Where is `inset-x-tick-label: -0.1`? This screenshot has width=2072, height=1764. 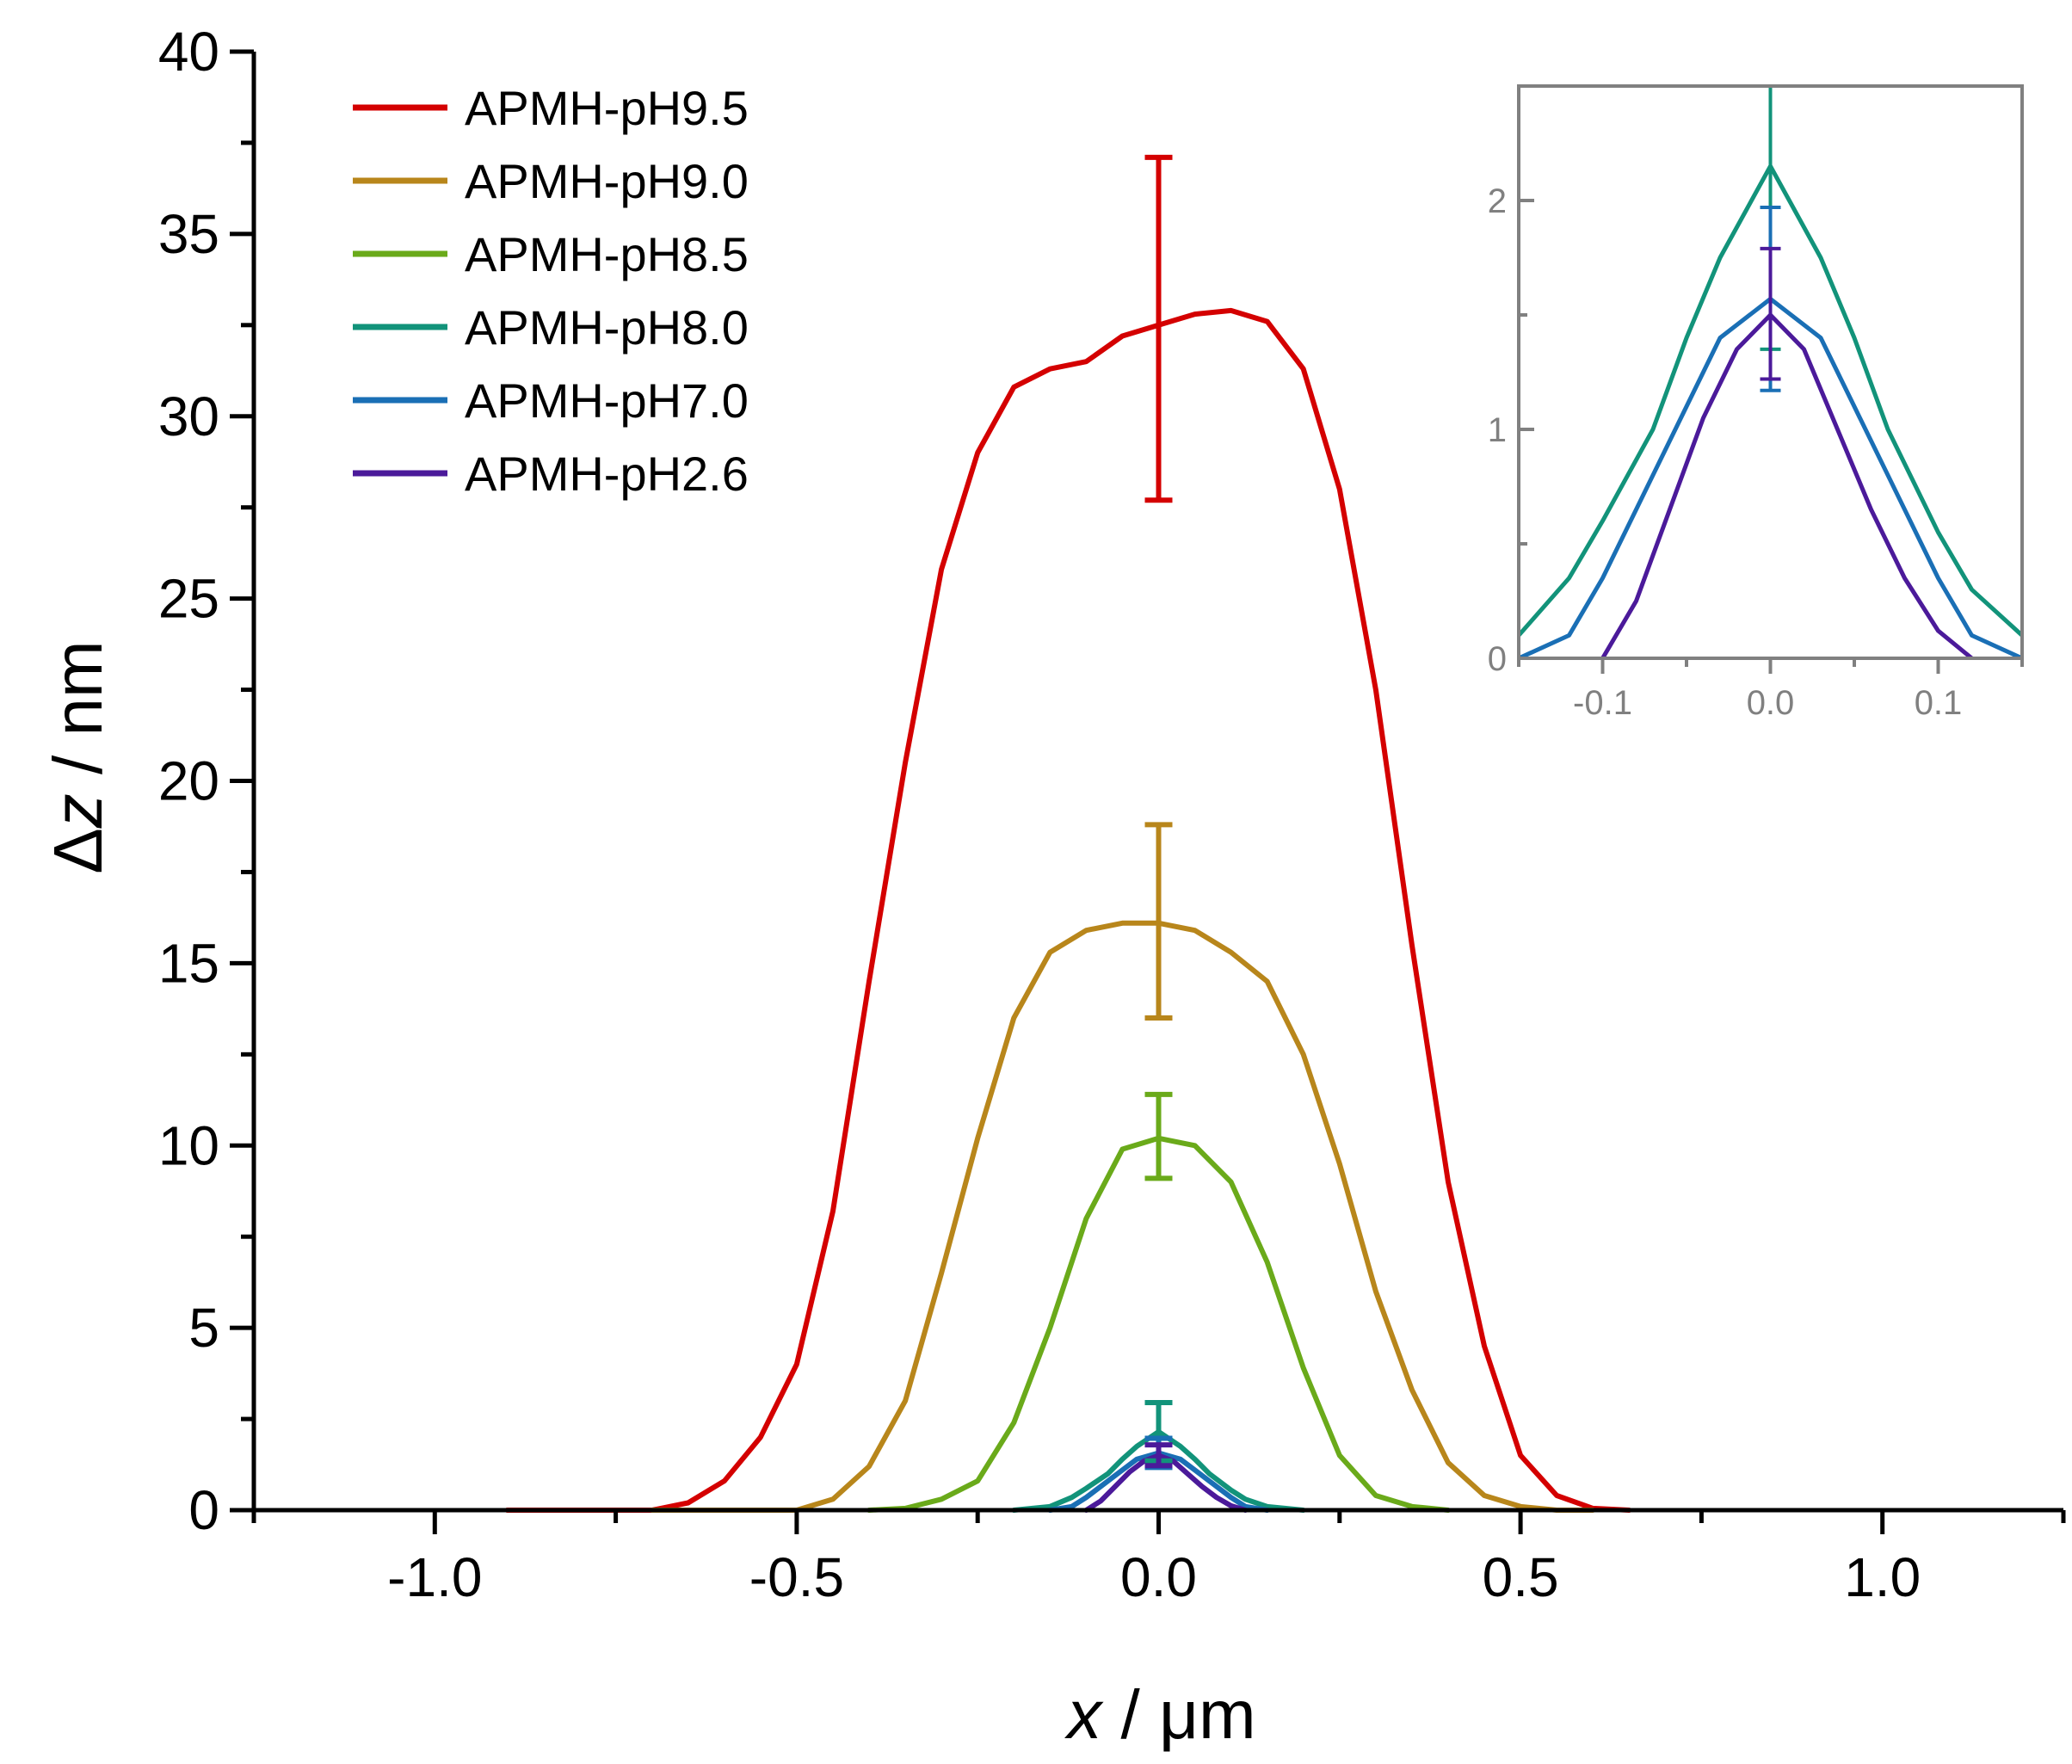
inset-x-tick-label: -0.1 is located at coordinates (1602, 703).